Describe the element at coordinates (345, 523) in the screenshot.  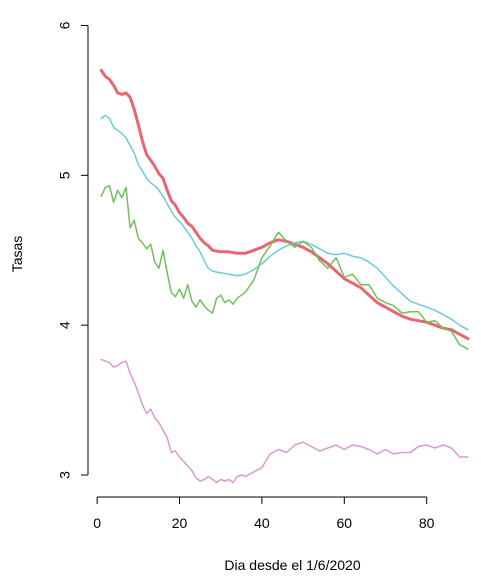
I see `x-tick-label: 60` at that location.